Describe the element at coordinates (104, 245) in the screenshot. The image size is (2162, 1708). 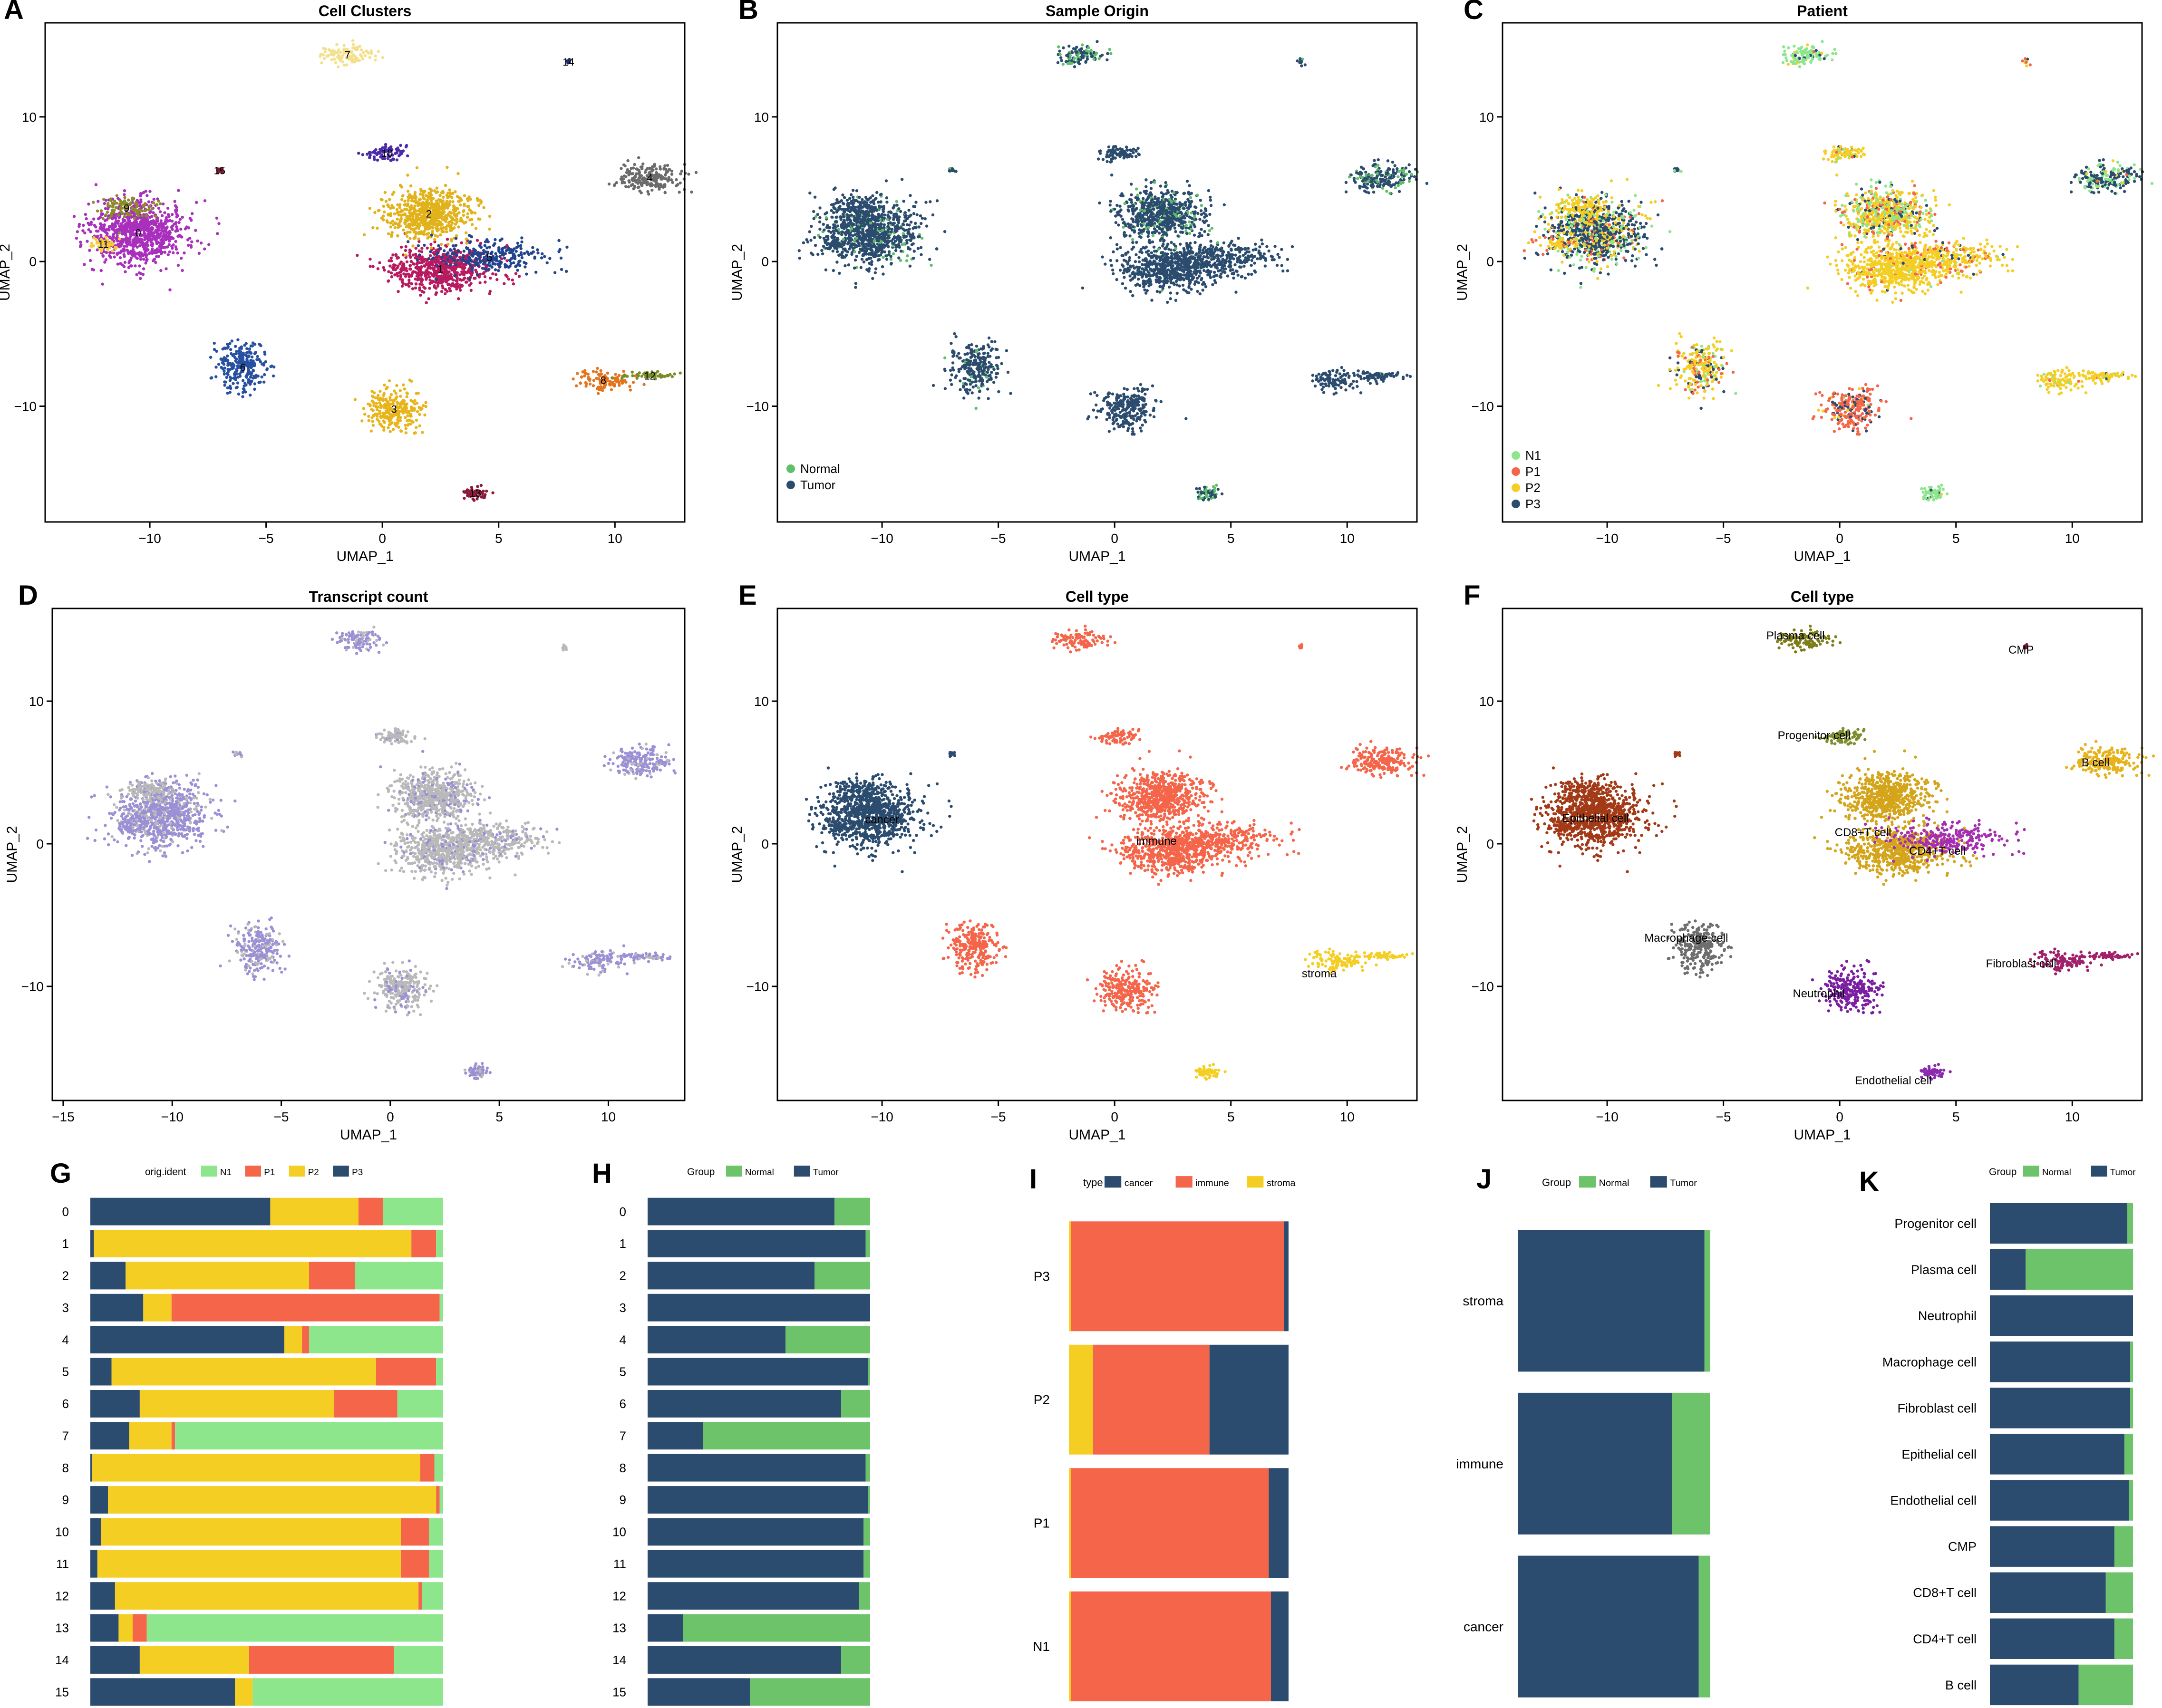
I see `cluster-label: 11` at that location.